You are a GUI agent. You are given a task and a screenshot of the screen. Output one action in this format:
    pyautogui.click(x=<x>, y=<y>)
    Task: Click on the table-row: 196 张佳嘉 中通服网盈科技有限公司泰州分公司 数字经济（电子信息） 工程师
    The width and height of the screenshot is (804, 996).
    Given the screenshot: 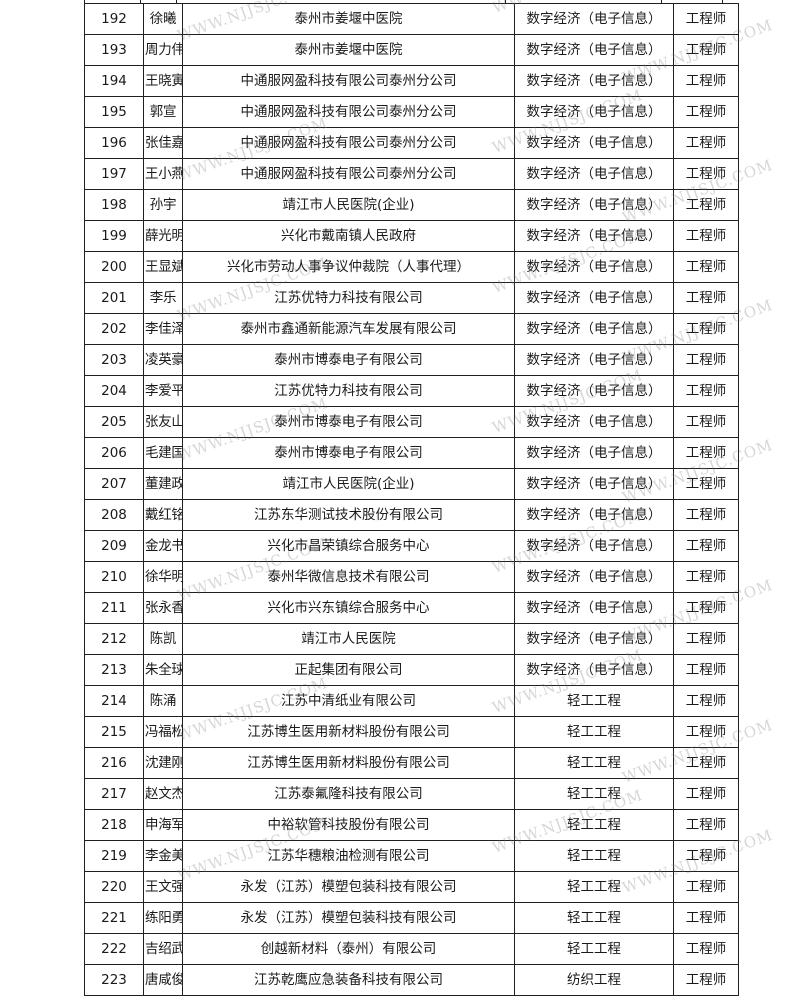 What is the action you would take?
    pyautogui.click(x=411, y=143)
    